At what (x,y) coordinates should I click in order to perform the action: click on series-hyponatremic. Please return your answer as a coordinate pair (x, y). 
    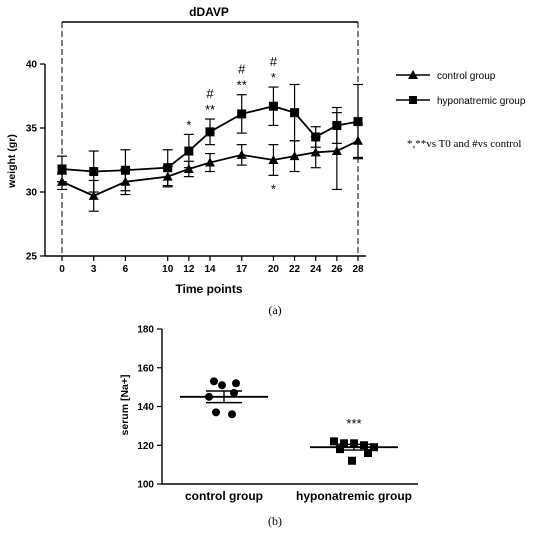
    Looking at the image, I should click on (210, 138).